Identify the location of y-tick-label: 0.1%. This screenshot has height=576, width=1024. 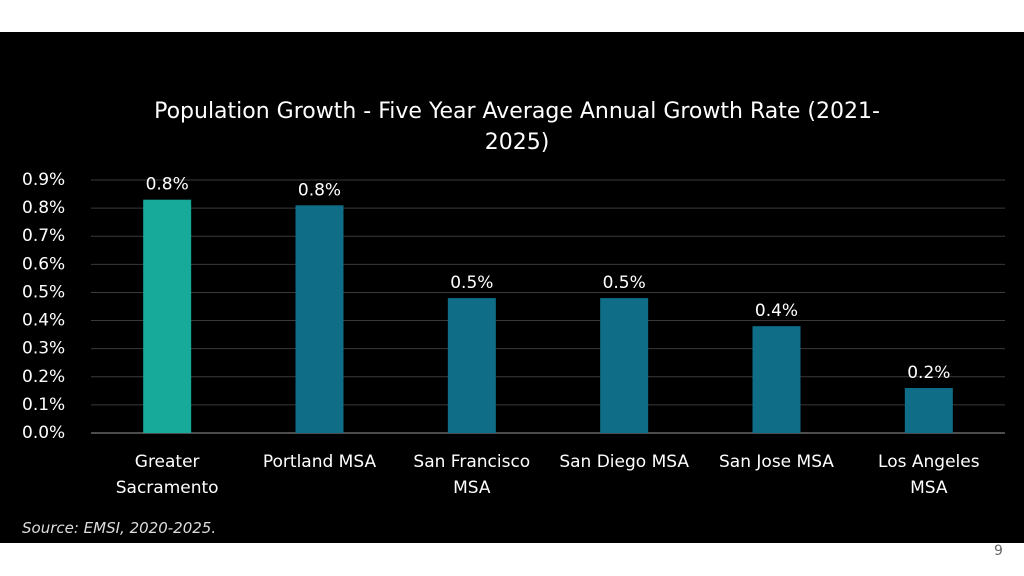
(43, 405).